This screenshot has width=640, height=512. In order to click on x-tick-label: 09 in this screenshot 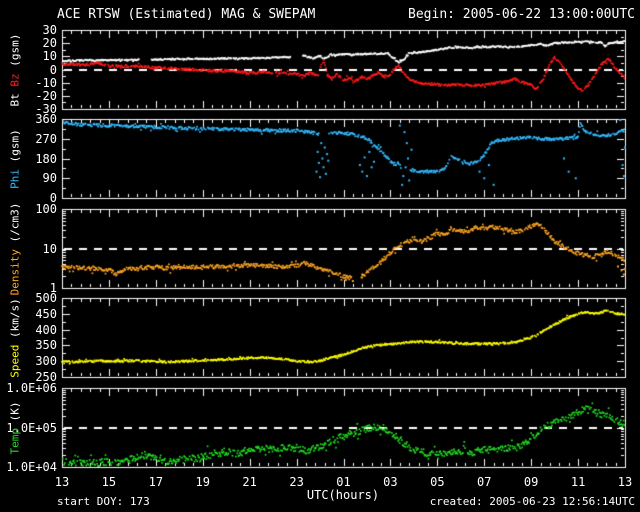, I will do `click(531, 482)`.